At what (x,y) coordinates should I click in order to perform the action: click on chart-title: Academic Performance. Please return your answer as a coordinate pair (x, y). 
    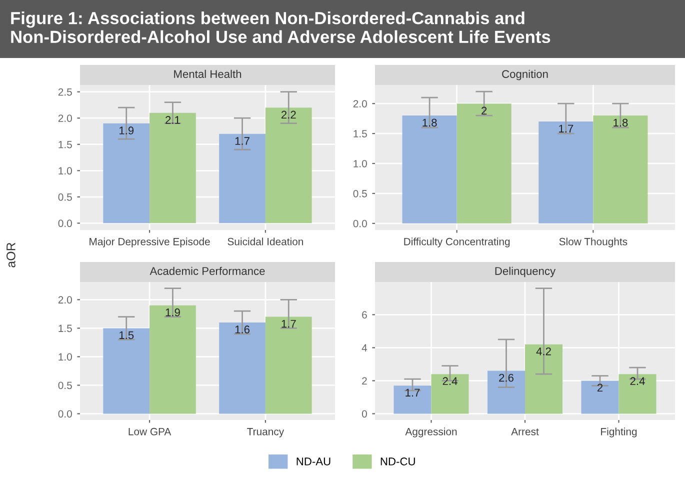
    Looking at the image, I should click on (207, 270).